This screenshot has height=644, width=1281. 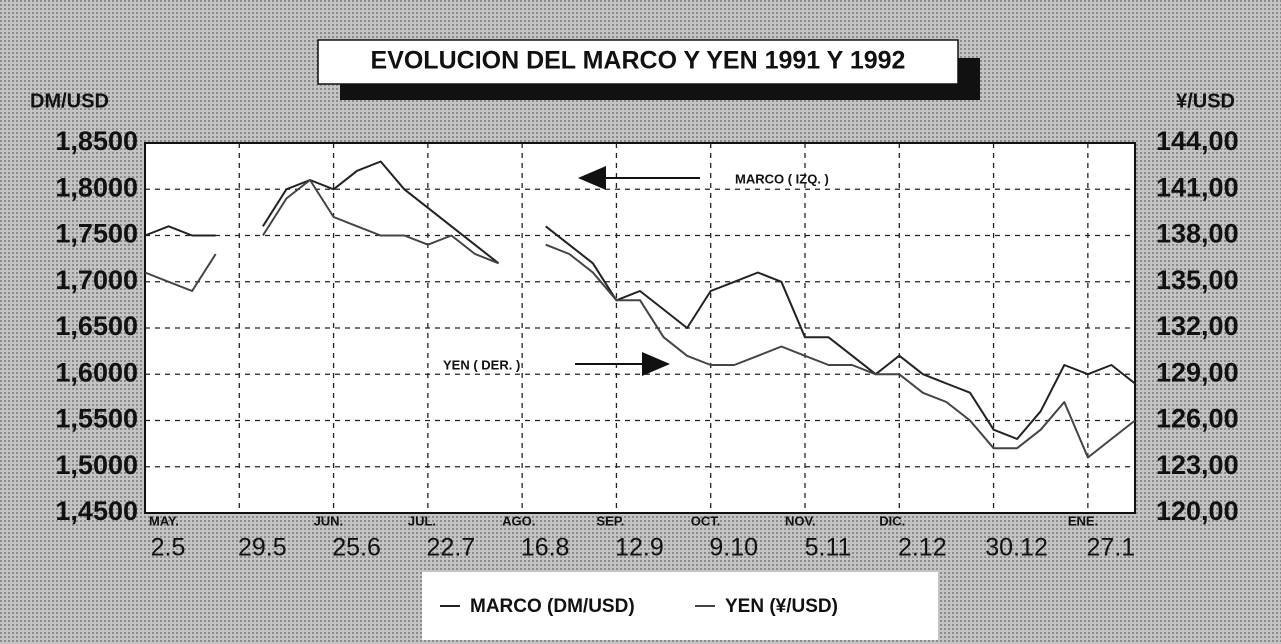 I want to click on y2-axis-label: ¥/USD, so click(x=1205, y=101).